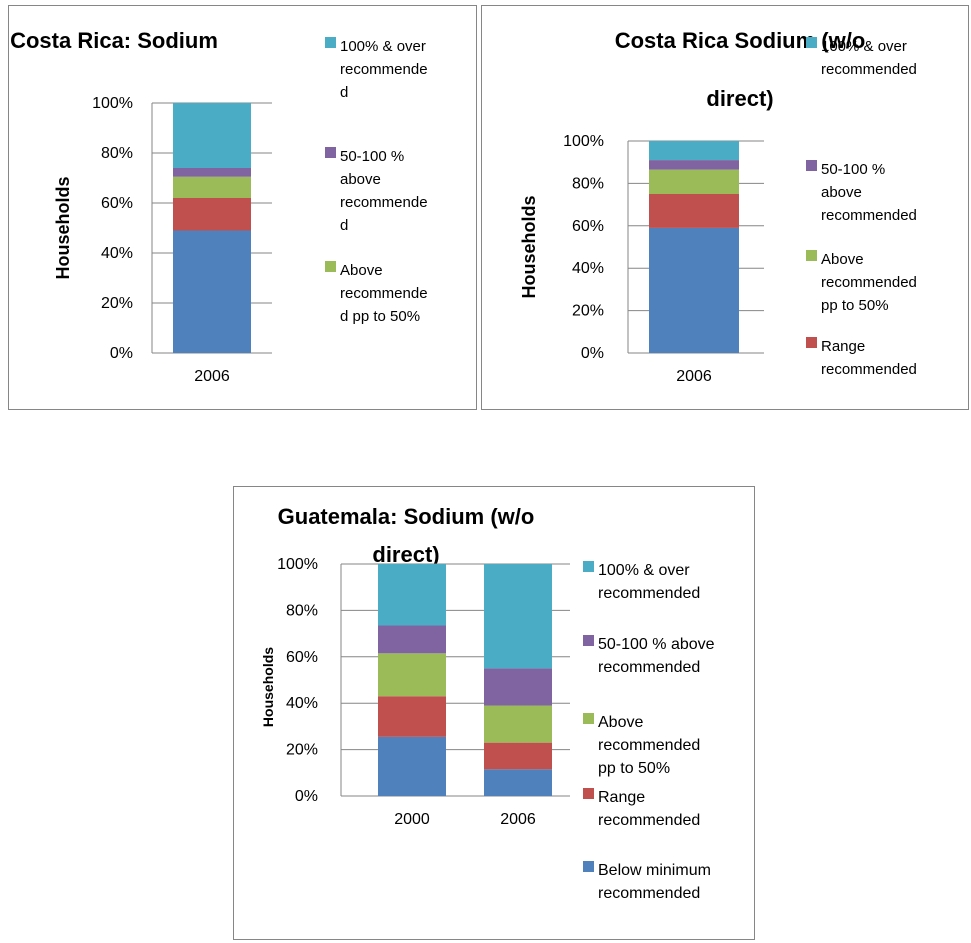  Describe the element at coordinates (412, 819) in the screenshot. I see `x-category-label: 2000` at that location.